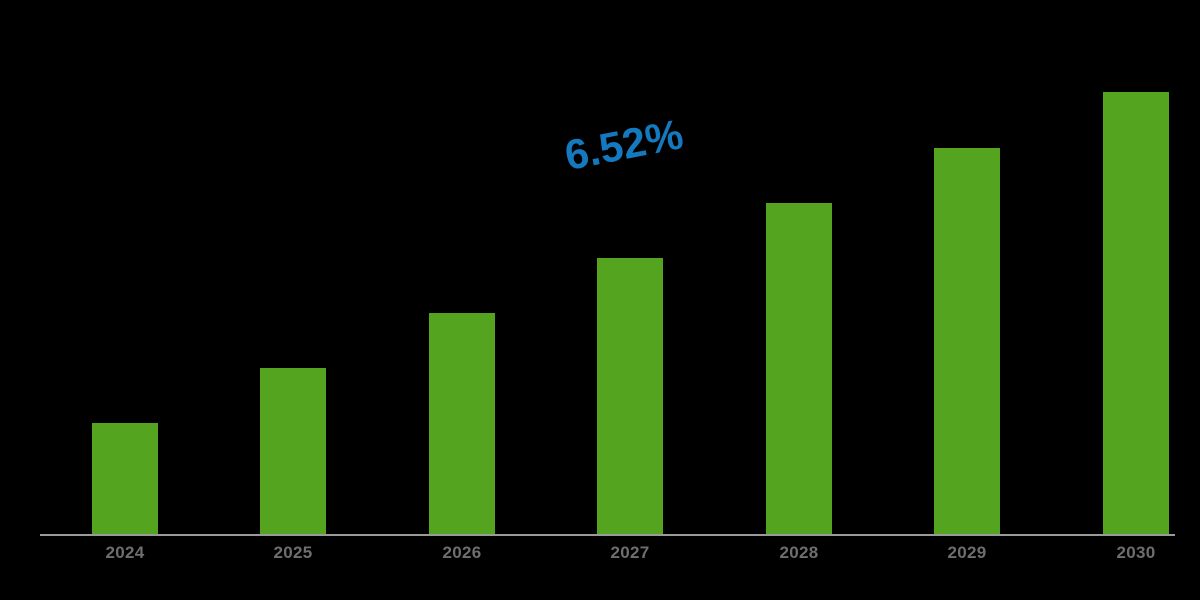 This screenshot has width=1200, height=600. Describe the element at coordinates (967, 341) in the screenshot. I see `bar-2029` at that location.